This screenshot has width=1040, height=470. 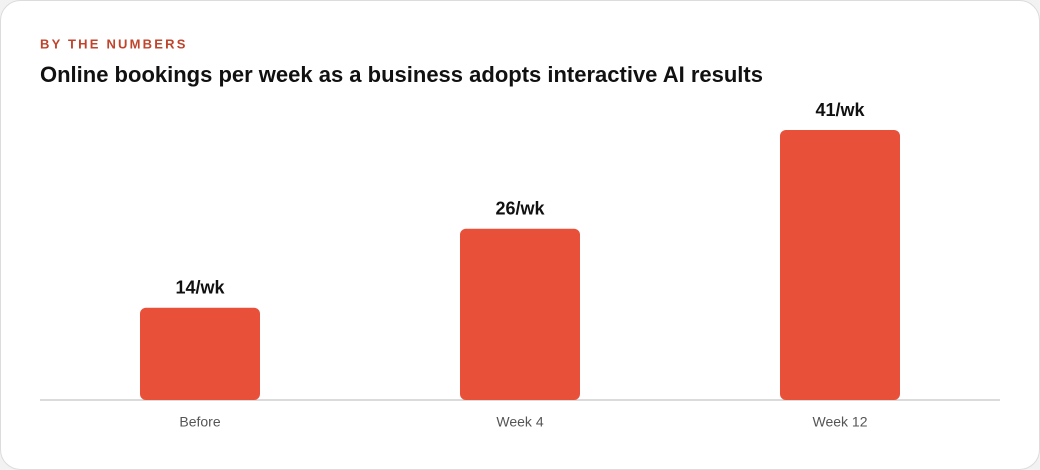 I want to click on chart-kicker: BY THE NUMBERS, so click(x=114, y=43).